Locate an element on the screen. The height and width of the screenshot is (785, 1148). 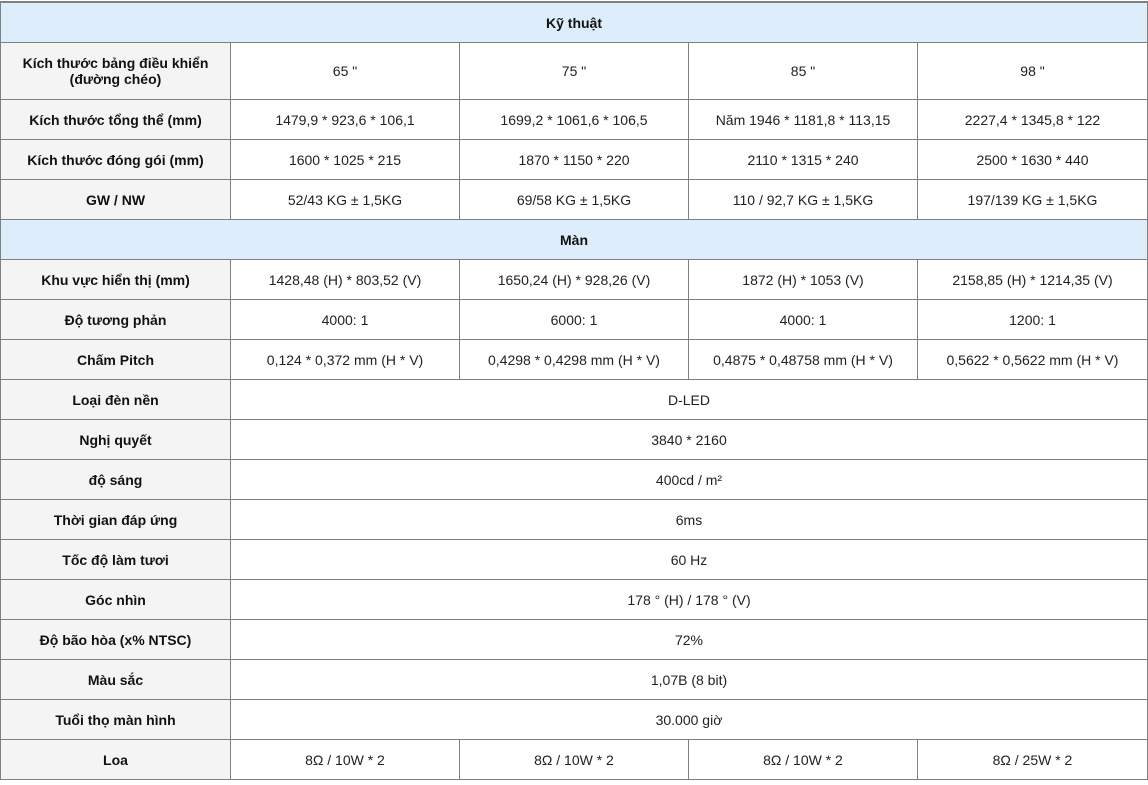
row-label: Độ tương phản is located at coordinates (115, 319).